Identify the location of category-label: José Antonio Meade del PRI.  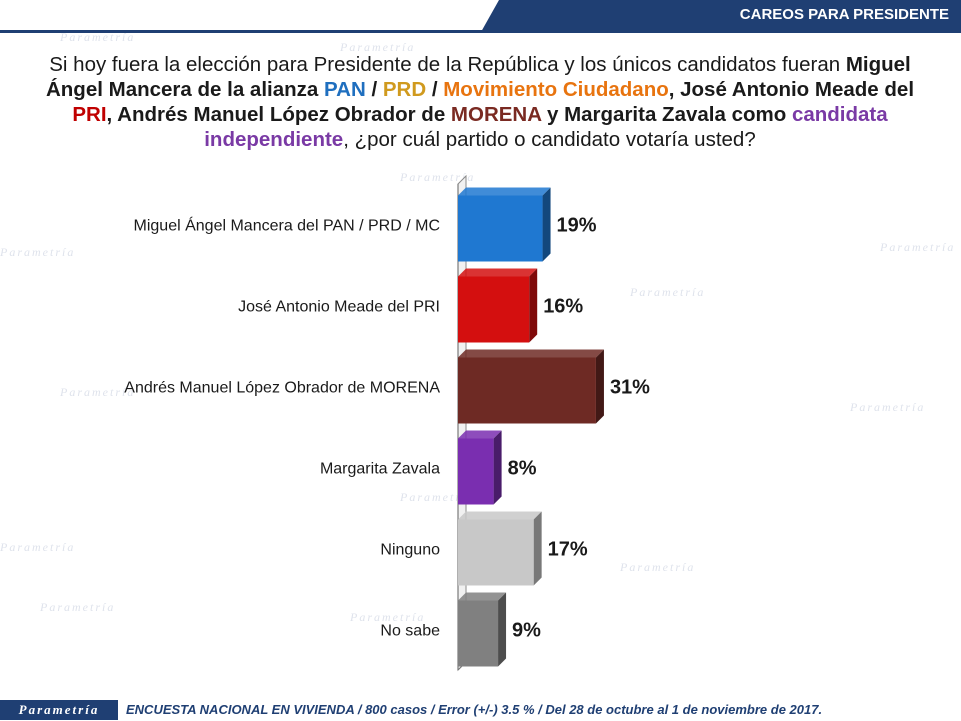
(339, 307).